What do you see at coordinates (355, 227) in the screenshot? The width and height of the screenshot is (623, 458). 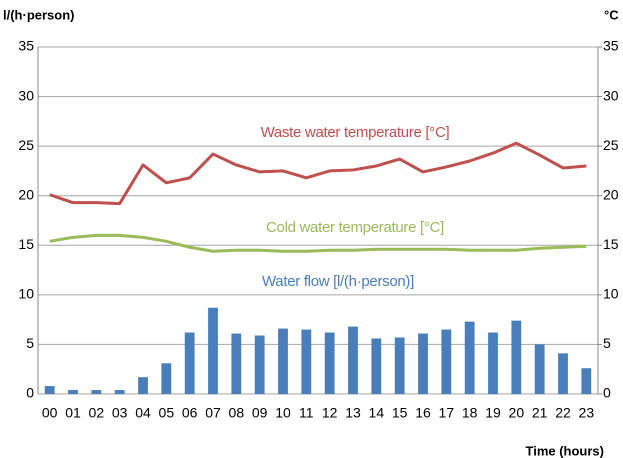 I see `series-label: Cold water temperature [°C]` at bounding box center [355, 227].